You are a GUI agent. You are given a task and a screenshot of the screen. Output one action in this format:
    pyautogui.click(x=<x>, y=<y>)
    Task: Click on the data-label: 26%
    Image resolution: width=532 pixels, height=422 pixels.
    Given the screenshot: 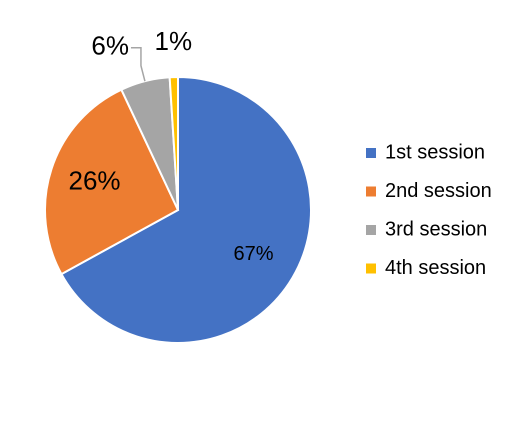 What is the action you would take?
    pyautogui.click(x=94, y=181)
    